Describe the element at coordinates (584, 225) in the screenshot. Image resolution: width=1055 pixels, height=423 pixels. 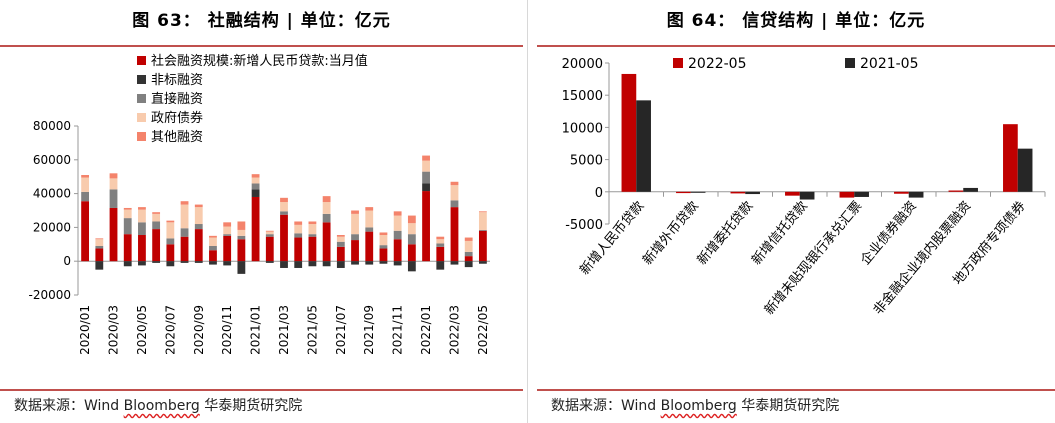
I see `y-tick-label: -5000` at that location.